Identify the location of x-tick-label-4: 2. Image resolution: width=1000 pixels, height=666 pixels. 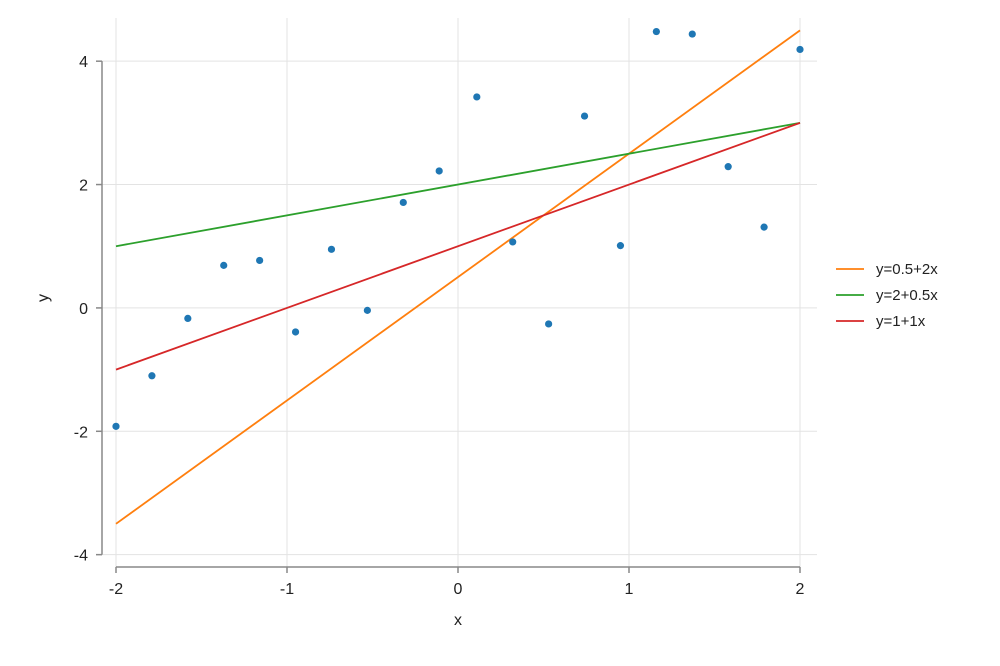
(800, 589).